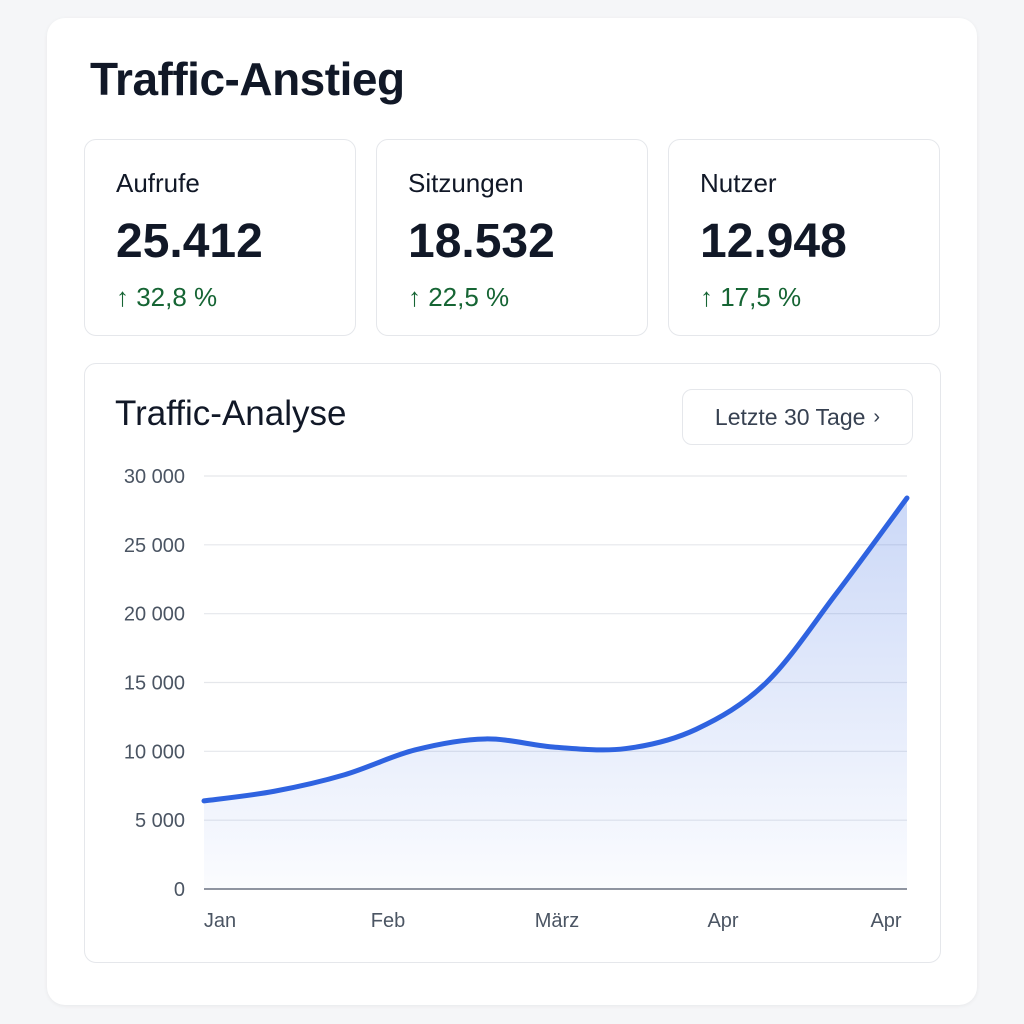  Describe the element at coordinates (790, 416) in the screenshot. I see `date-range-label: Letzte 30 Tage` at that location.